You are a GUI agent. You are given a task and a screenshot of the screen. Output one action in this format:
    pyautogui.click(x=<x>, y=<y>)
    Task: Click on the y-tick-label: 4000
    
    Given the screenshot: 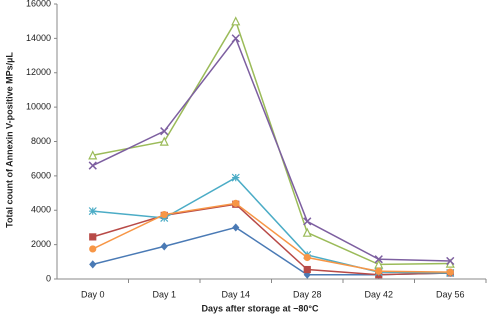 What is the action you would take?
    pyautogui.click(x=41, y=210)
    